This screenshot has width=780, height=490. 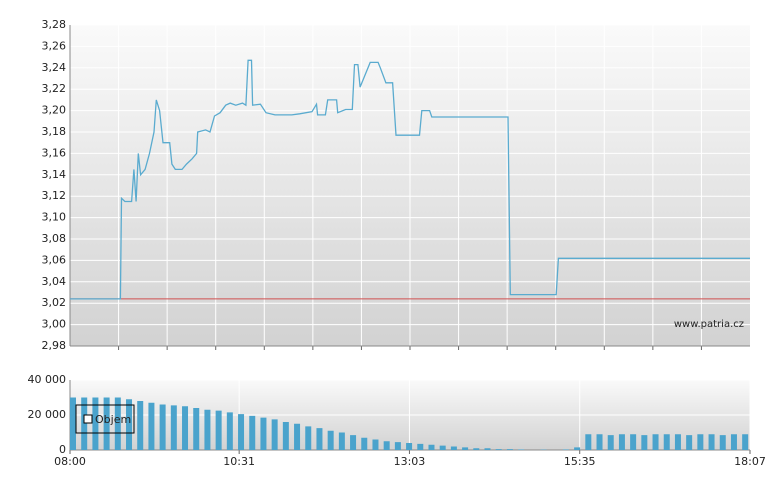 What do you see at coordinates (580, 461) in the screenshot?
I see `x-tick-label: 15:35` at bounding box center [580, 461].